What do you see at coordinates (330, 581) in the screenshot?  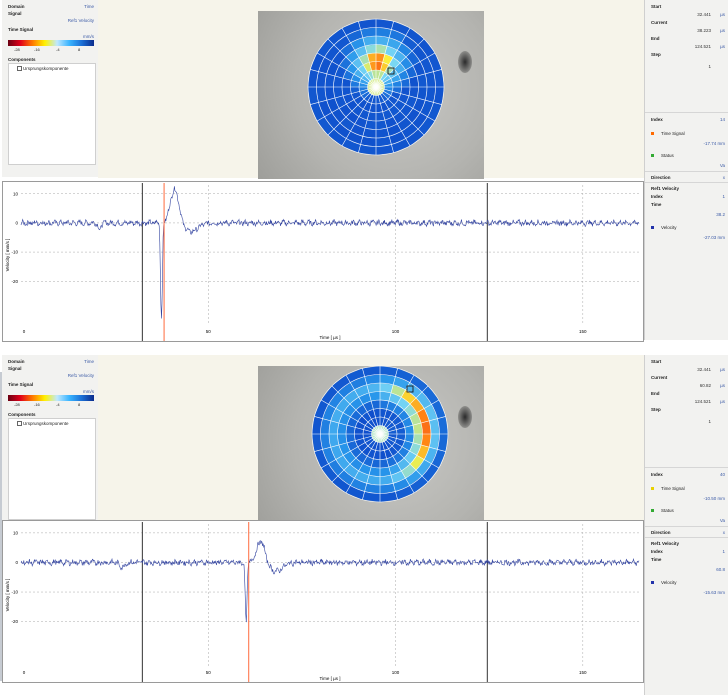 I see `velocity-signal-line` at bounding box center [330, 581].